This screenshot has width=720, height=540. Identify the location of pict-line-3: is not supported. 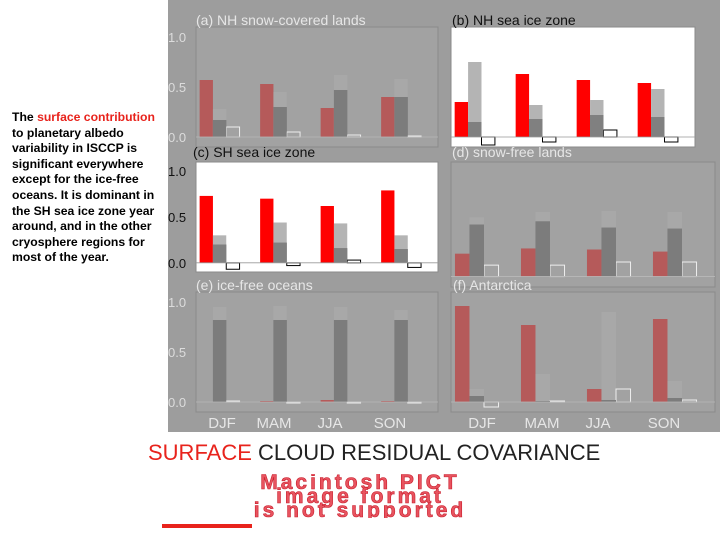
(360, 508).